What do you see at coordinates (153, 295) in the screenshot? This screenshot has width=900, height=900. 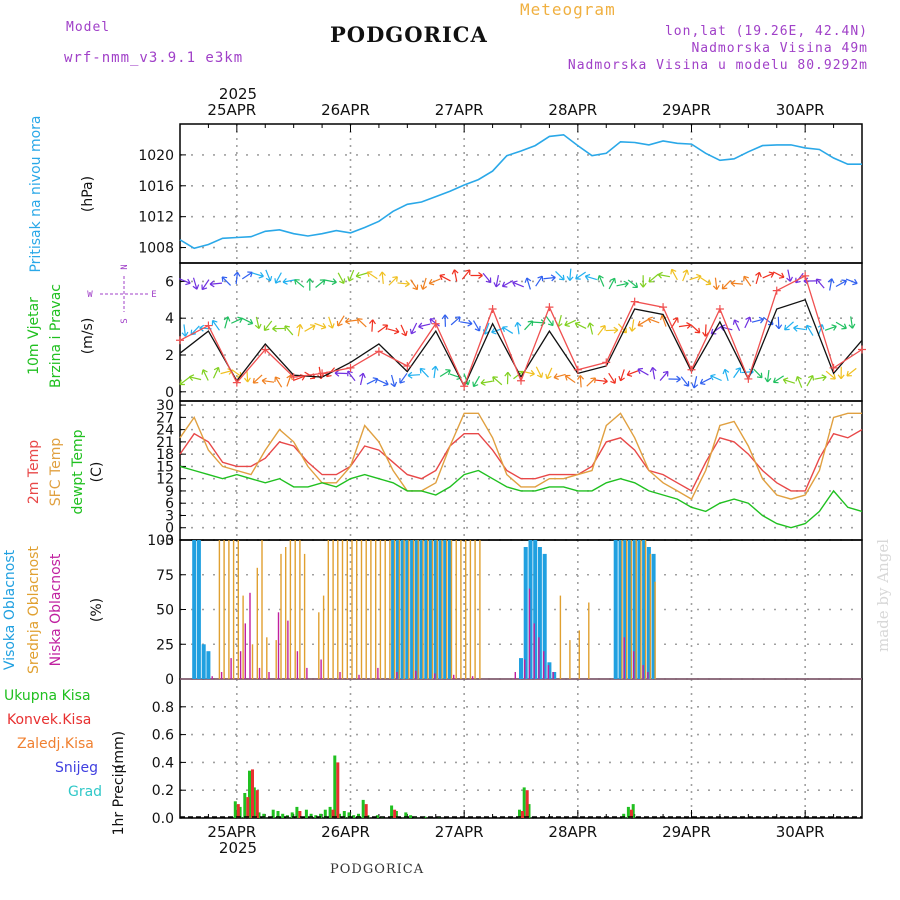 I see `compass-e: E` at bounding box center [153, 295].